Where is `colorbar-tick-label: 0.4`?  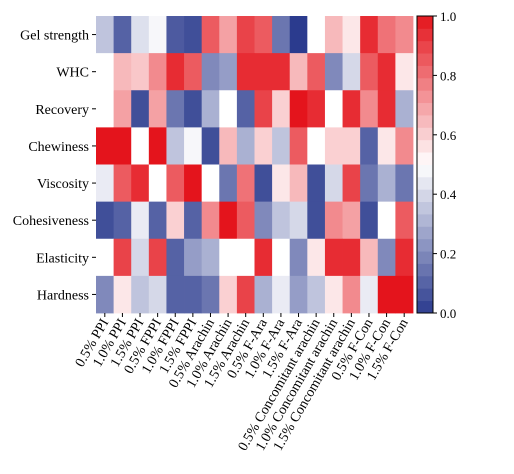
colorbar-tick-label: 0.4 is located at coordinates (448, 194).